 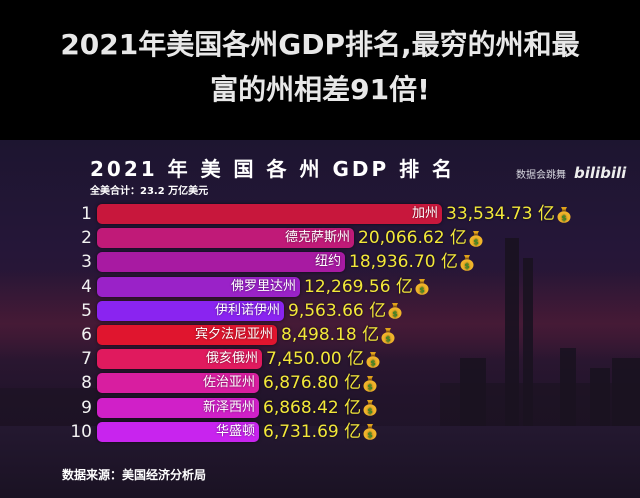 What do you see at coordinates (600, 173) in the screenshot?
I see `bilibili-logo: bilibili` at bounding box center [600, 173].